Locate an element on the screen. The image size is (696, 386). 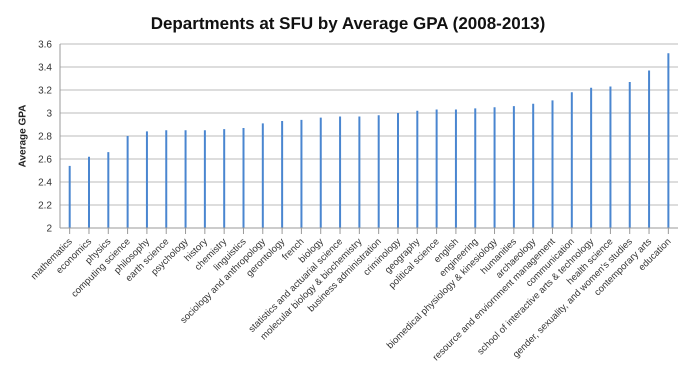
y-tick-label: 3.6 is located at coordinates (45, 45).